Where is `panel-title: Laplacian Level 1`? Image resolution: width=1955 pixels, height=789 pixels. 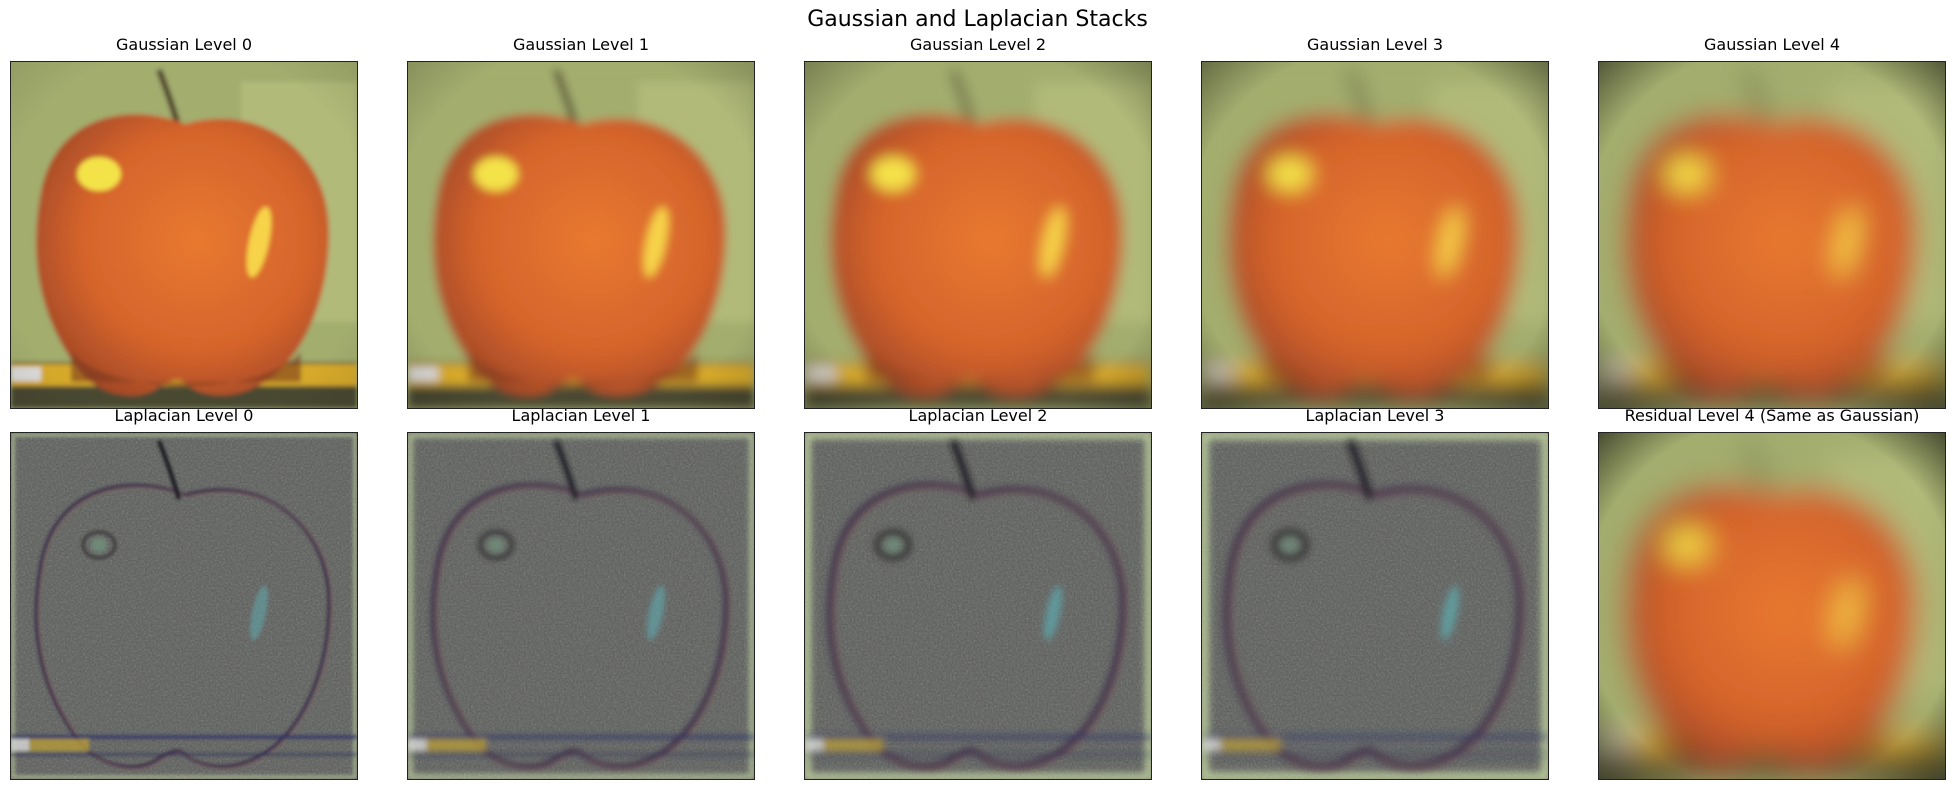
panel-title: Laplacian Level 1 is located at coordinates (581, 415).